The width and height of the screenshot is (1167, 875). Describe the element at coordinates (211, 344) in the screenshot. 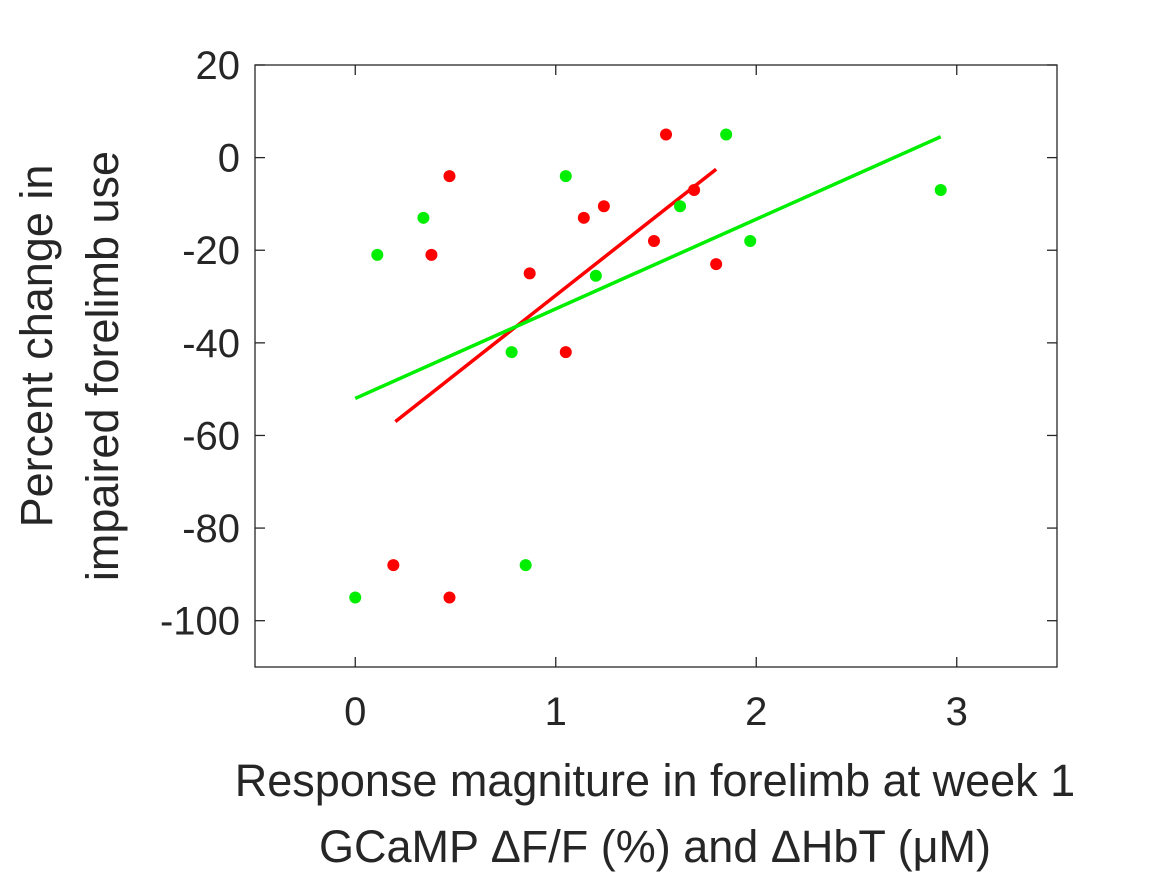

I see `y-tick-label: -40` at that location.